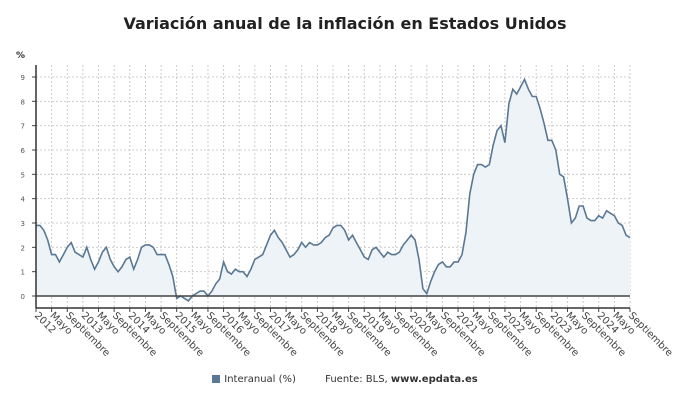 This screenshot has width=690, height=405. What do you see at coordinates (23, 127) in the screenshot?
I see `y-tick-label: 7` at bounding box center [23, 127].